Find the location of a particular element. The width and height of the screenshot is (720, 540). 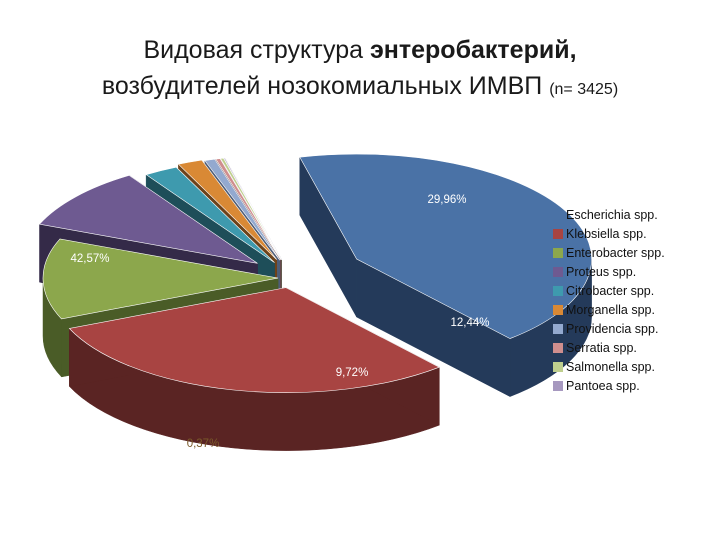

pie-slice-serratia-spp is located at coordinates (248, 209).